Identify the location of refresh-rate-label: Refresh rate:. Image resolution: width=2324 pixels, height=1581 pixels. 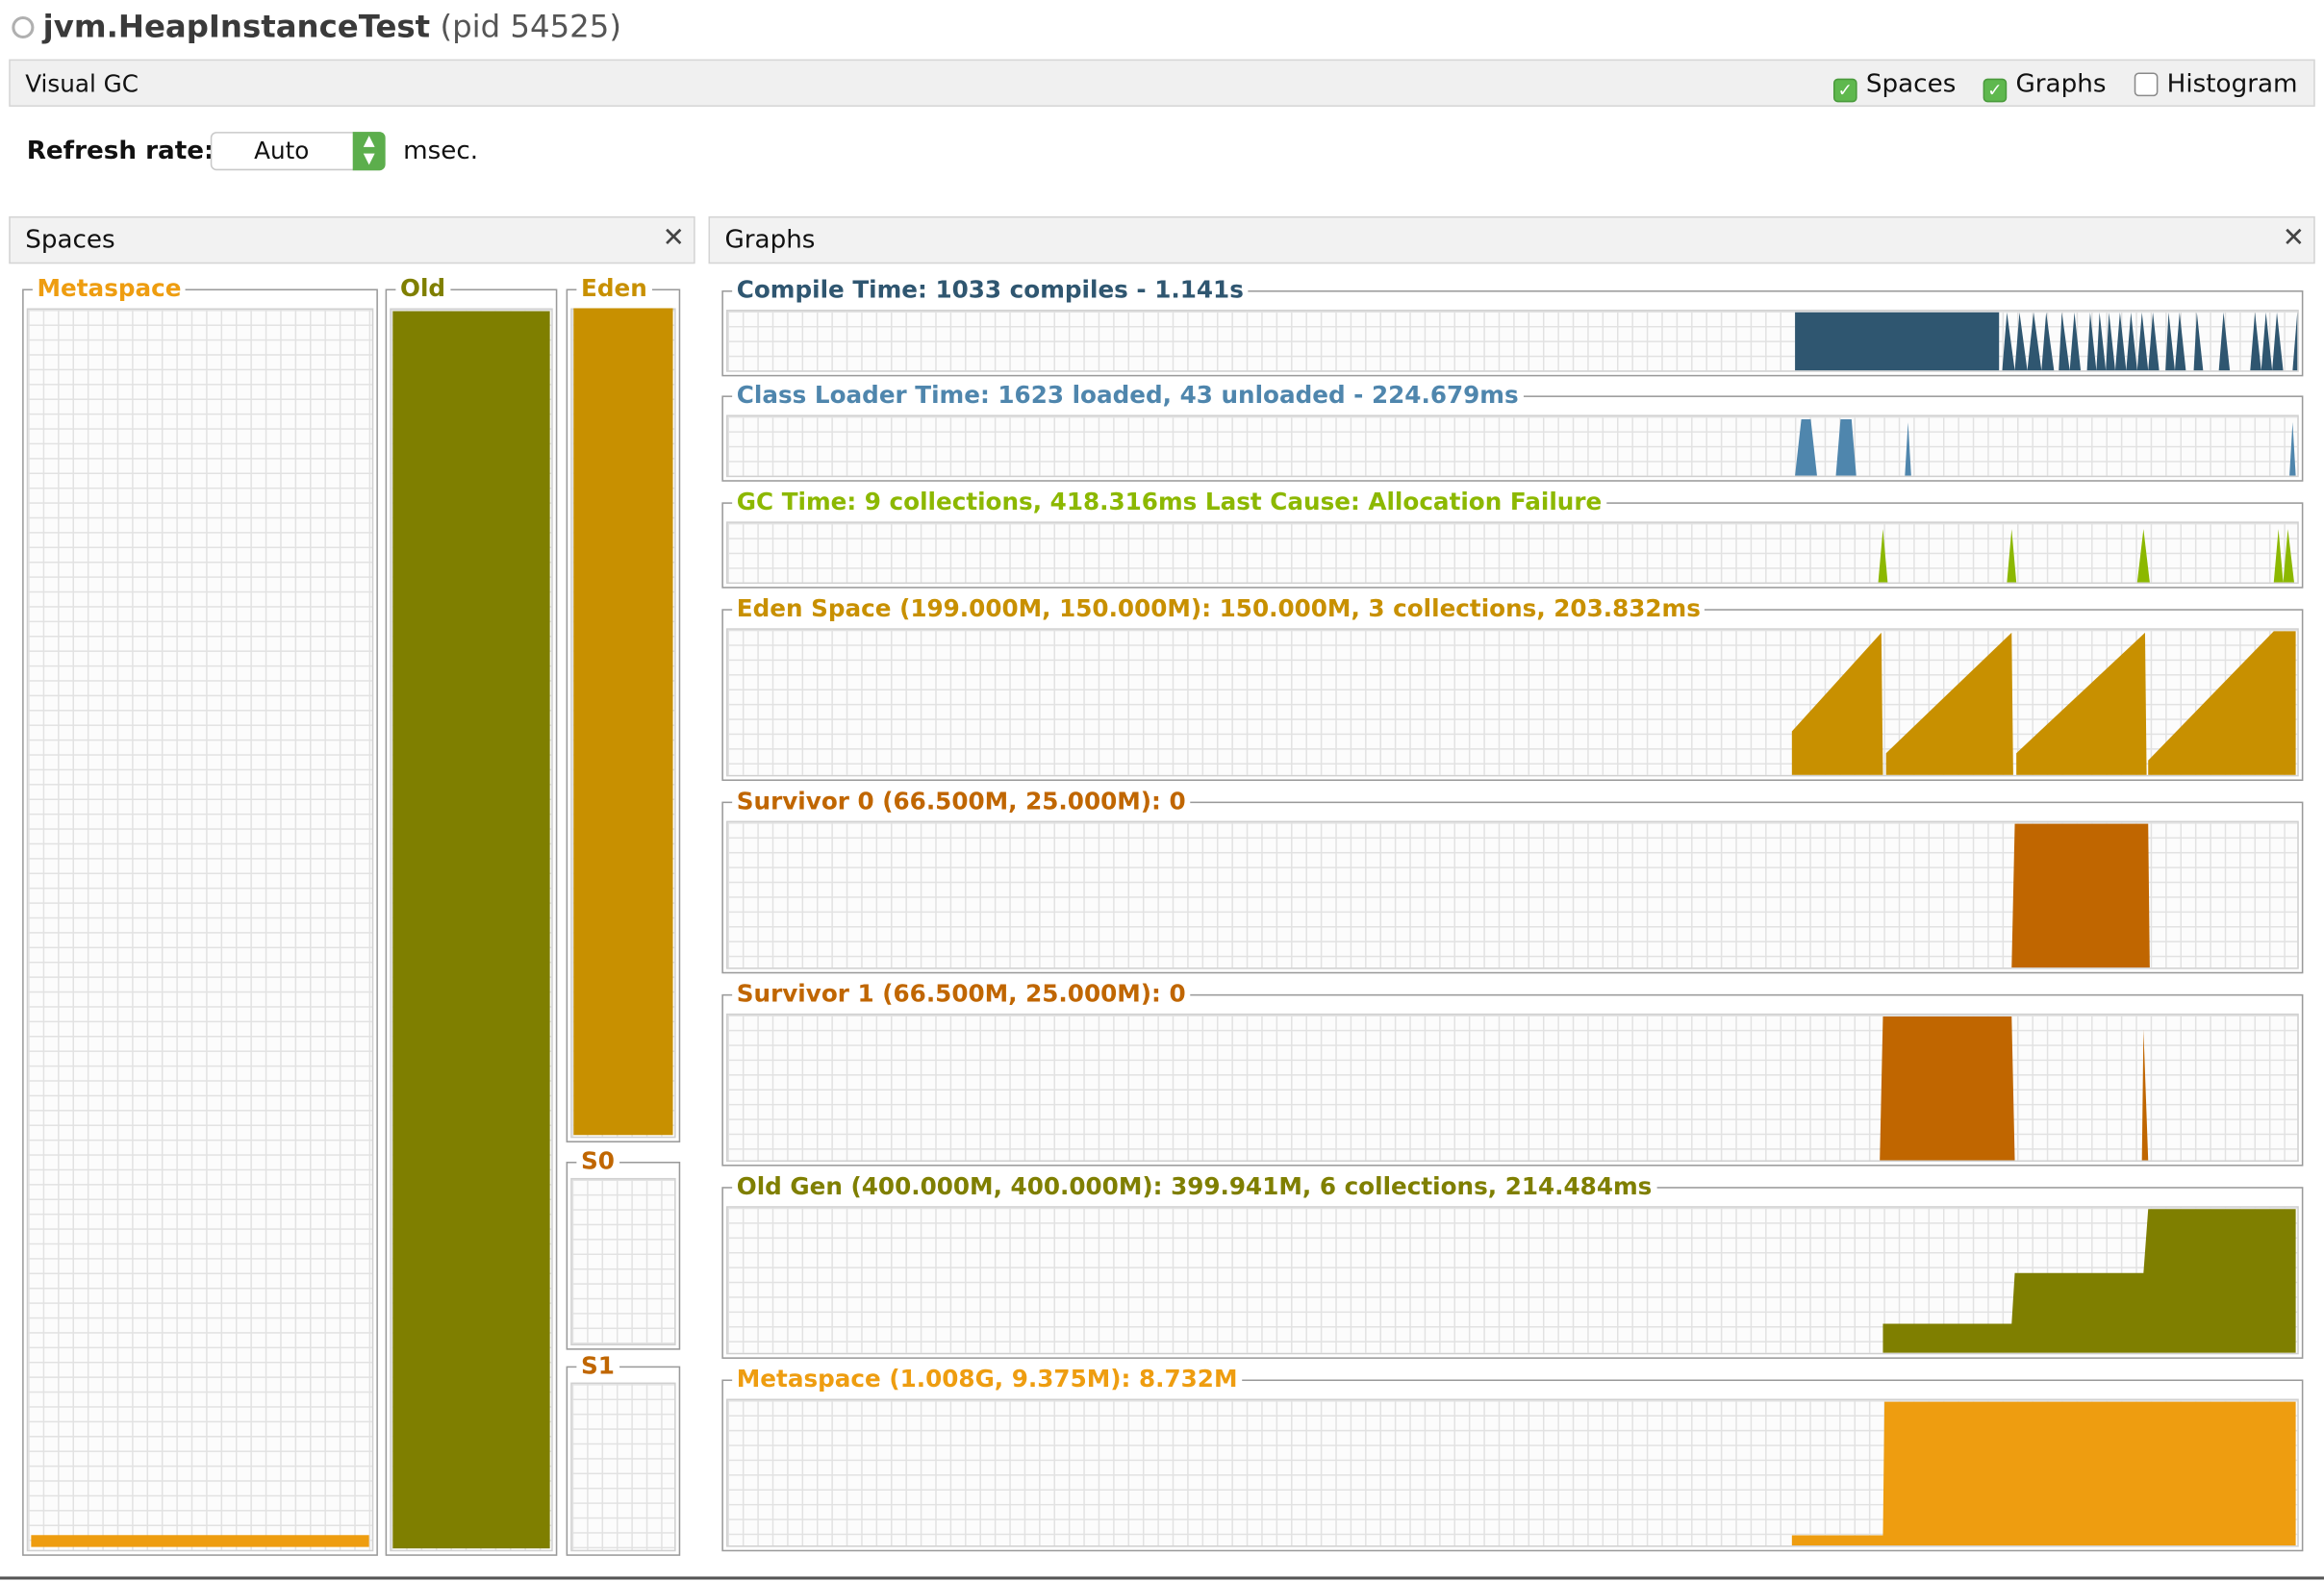
(120, 151).